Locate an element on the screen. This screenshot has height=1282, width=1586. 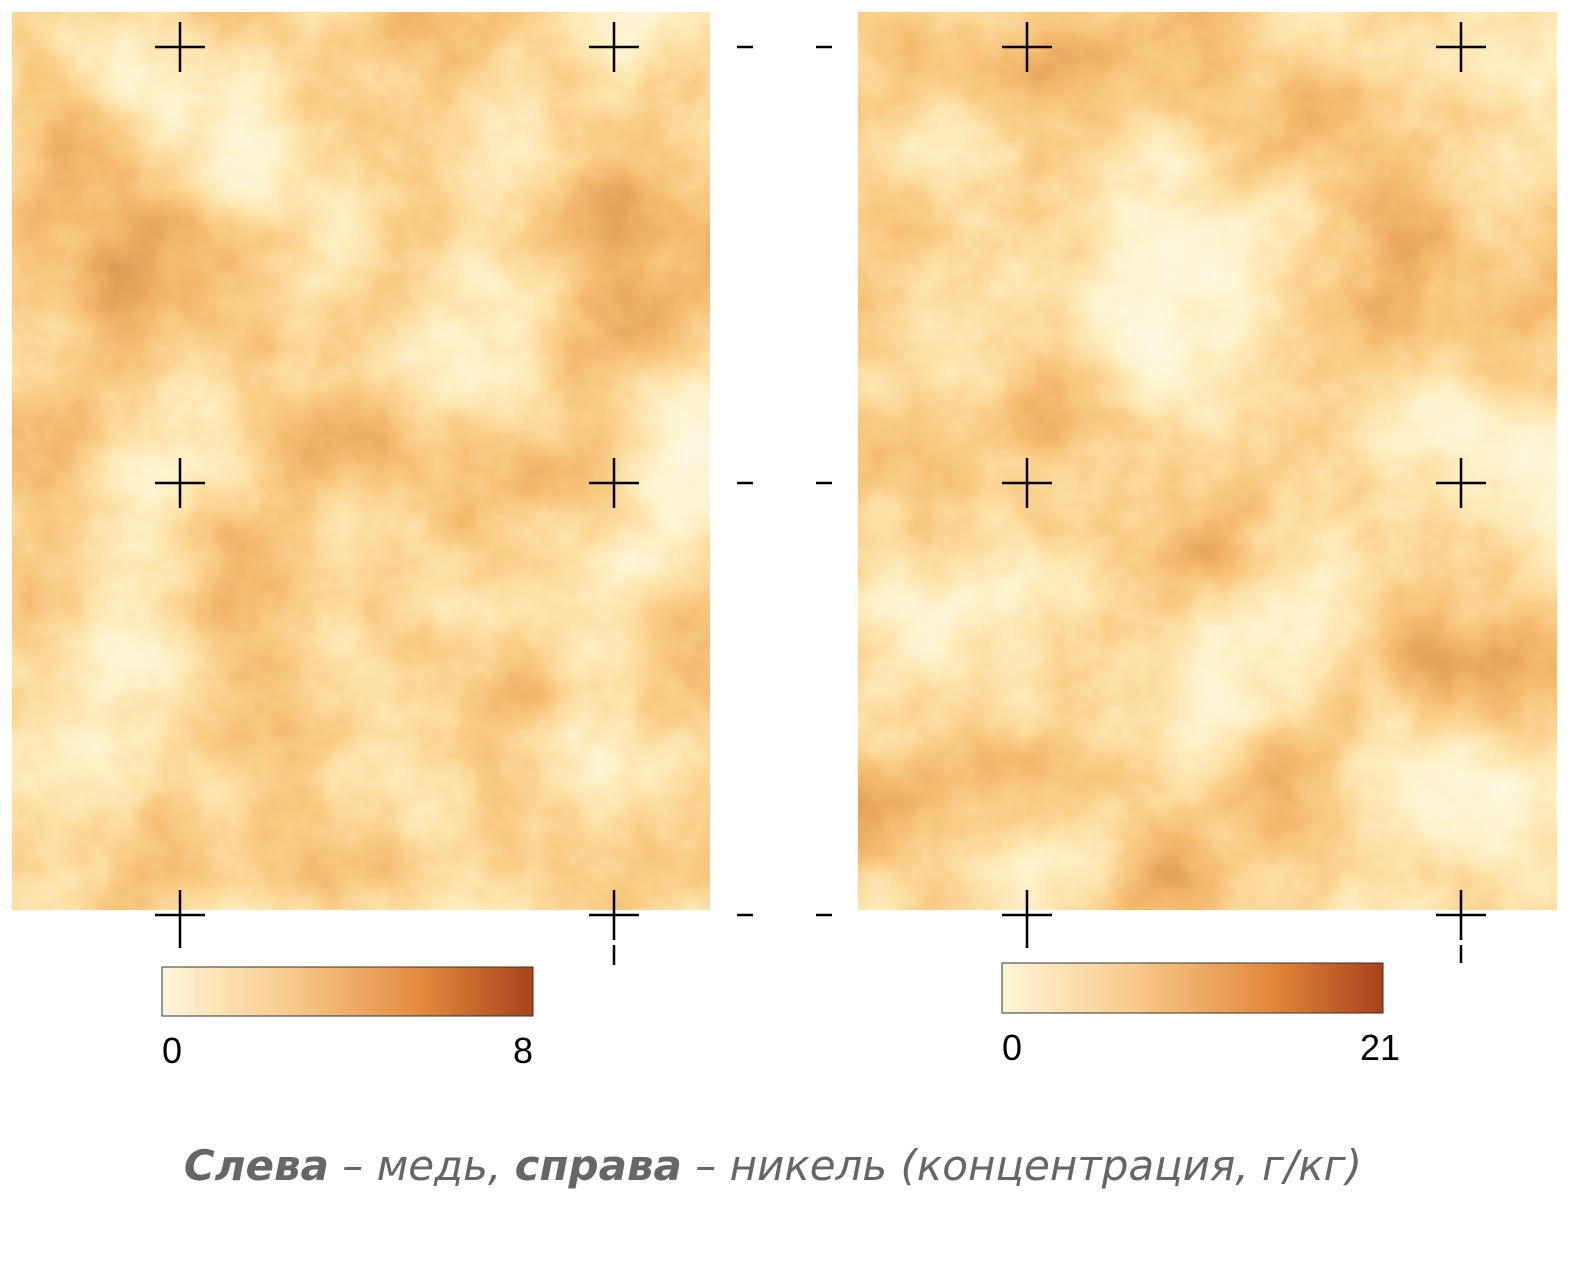
caption-text: – никель (концентрация, г/кг) is located at coordinates (1022, 1165).